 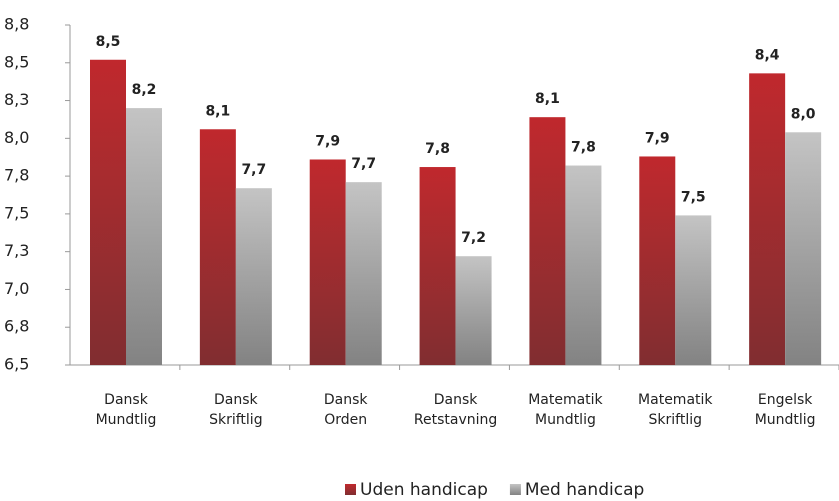 I want to click on y-tick-label: 7,3, so click(x=16, y=250).